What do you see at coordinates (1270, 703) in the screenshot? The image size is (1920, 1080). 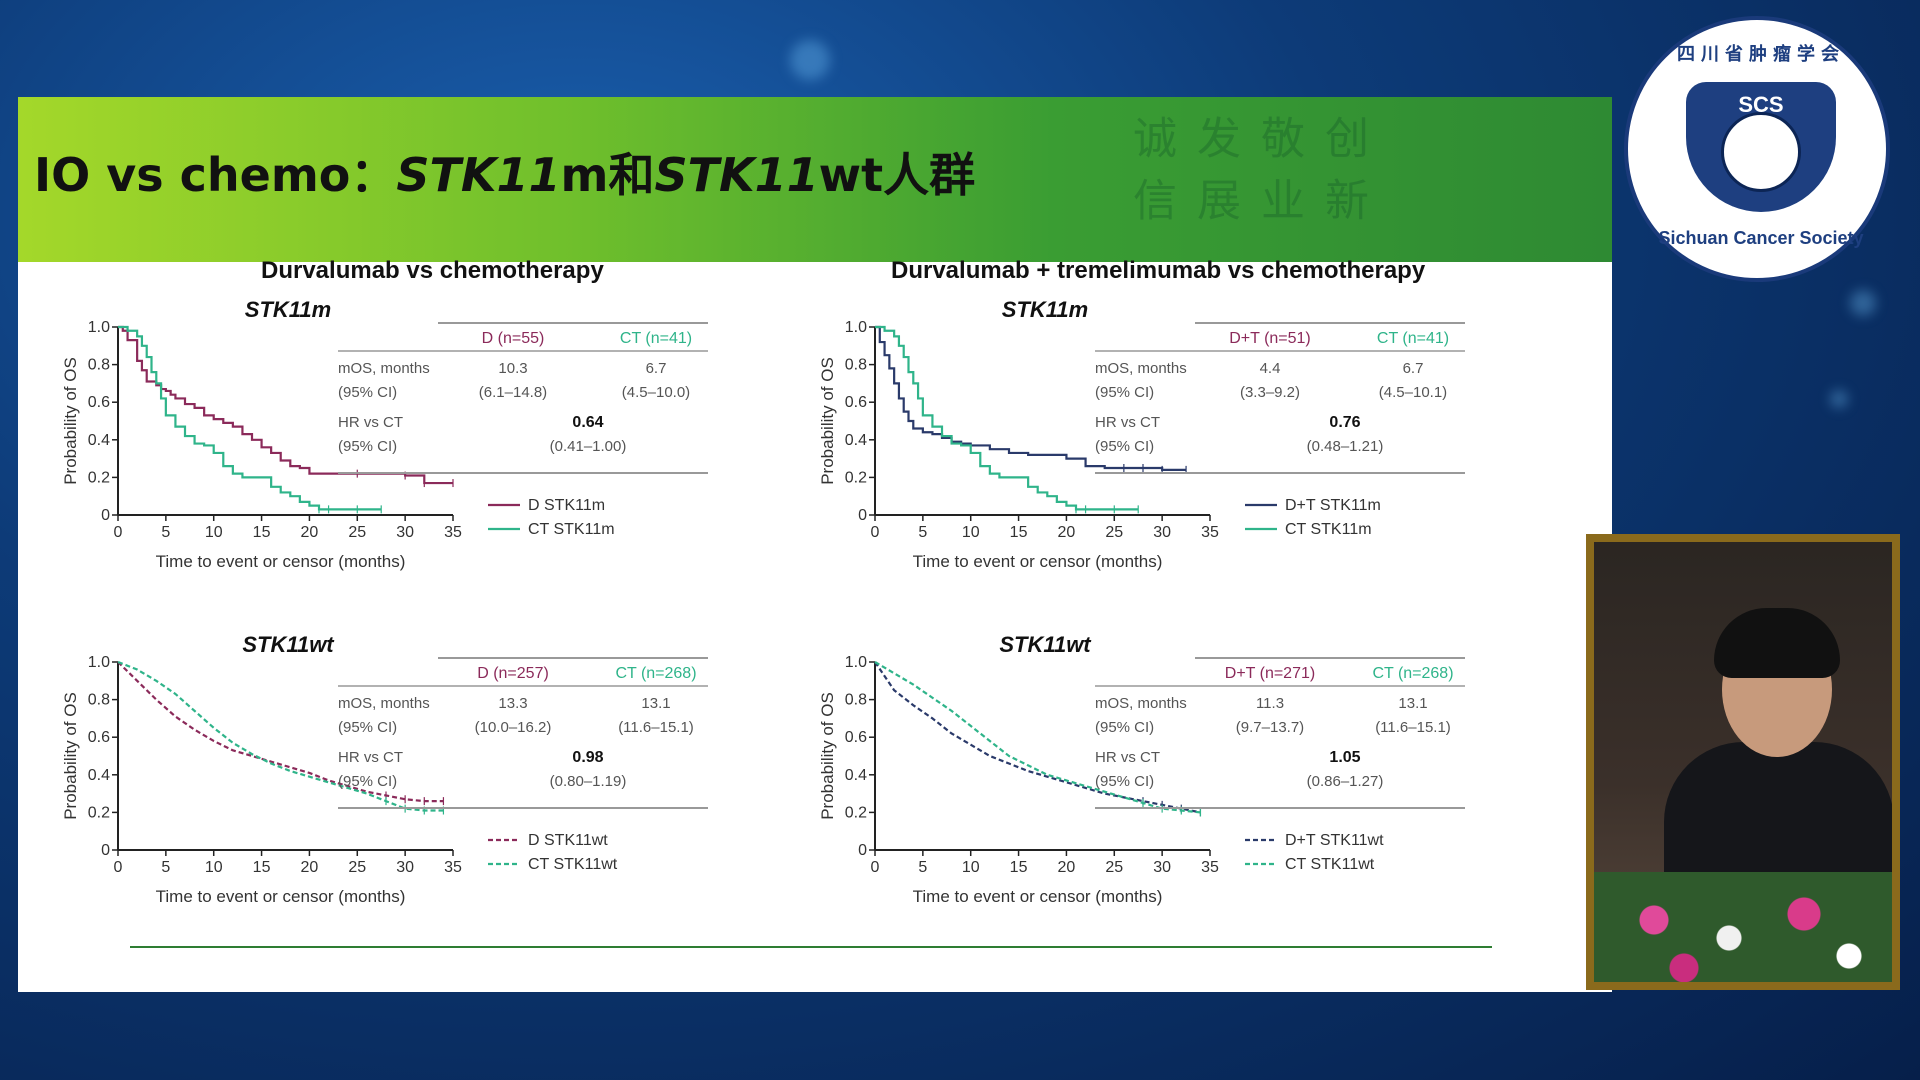 I see `table-cell: 11.3` at bounding box center [1270, 703].